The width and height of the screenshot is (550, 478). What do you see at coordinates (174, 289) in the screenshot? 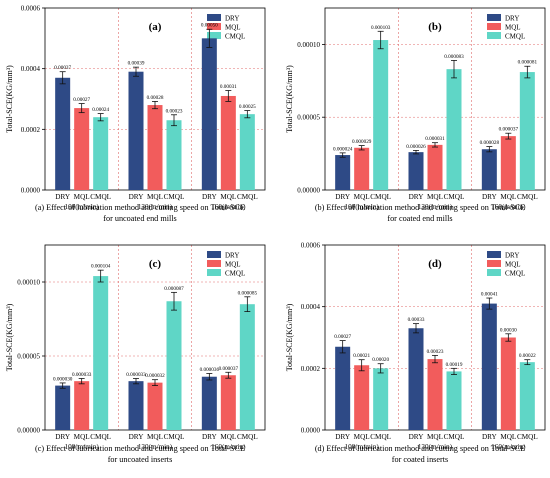
I see `data-label: 0.000087` at bounding box center [174, 289].